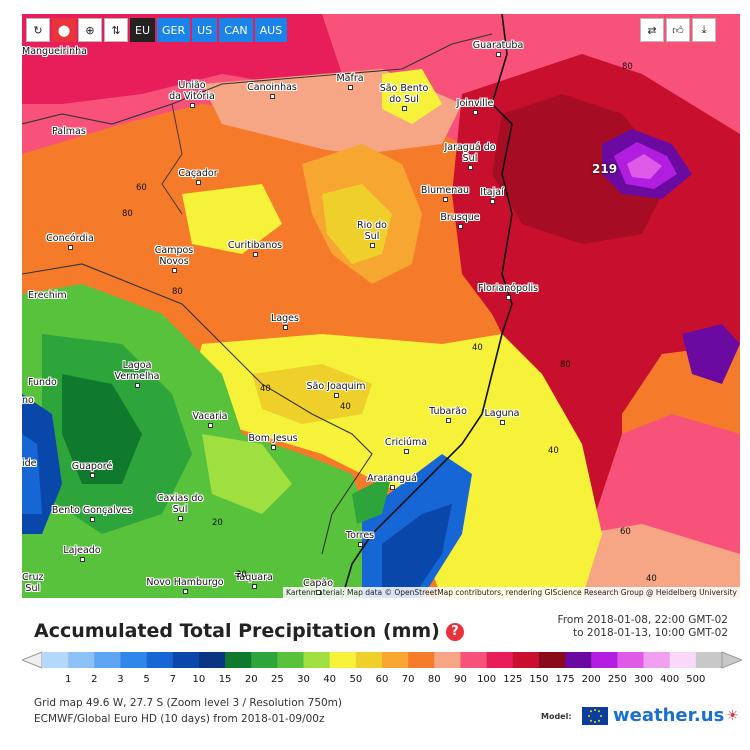  I want to click on place-label: Novo Hamburgo, so click(185, 582).